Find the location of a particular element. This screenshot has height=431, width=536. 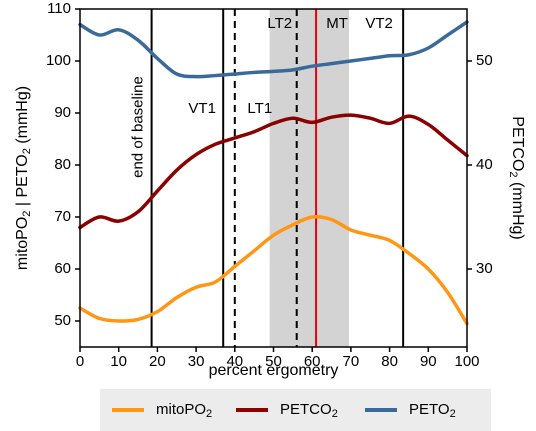

legend-label-petco2: PETCO2 is located at coordinates (309, 410).